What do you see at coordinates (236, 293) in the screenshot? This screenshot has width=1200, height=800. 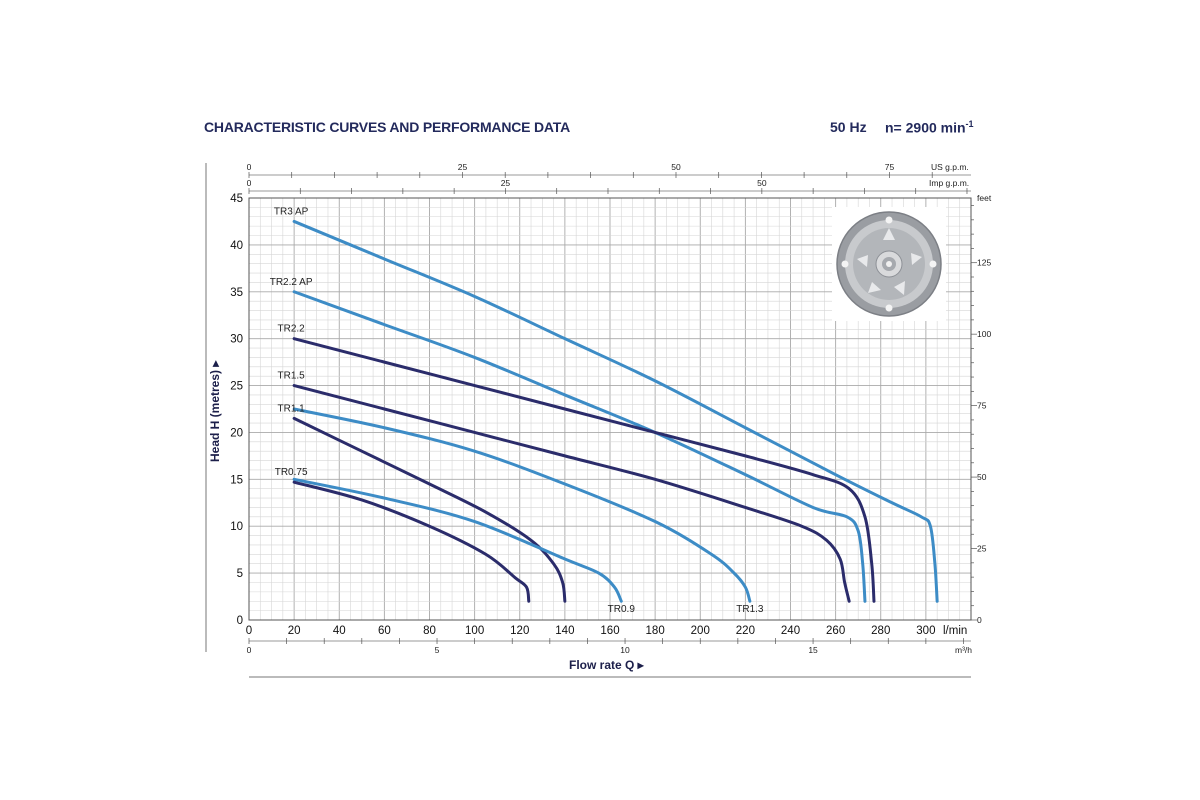 I see `y-tick-label: 35` at bounding box center [236, 293].